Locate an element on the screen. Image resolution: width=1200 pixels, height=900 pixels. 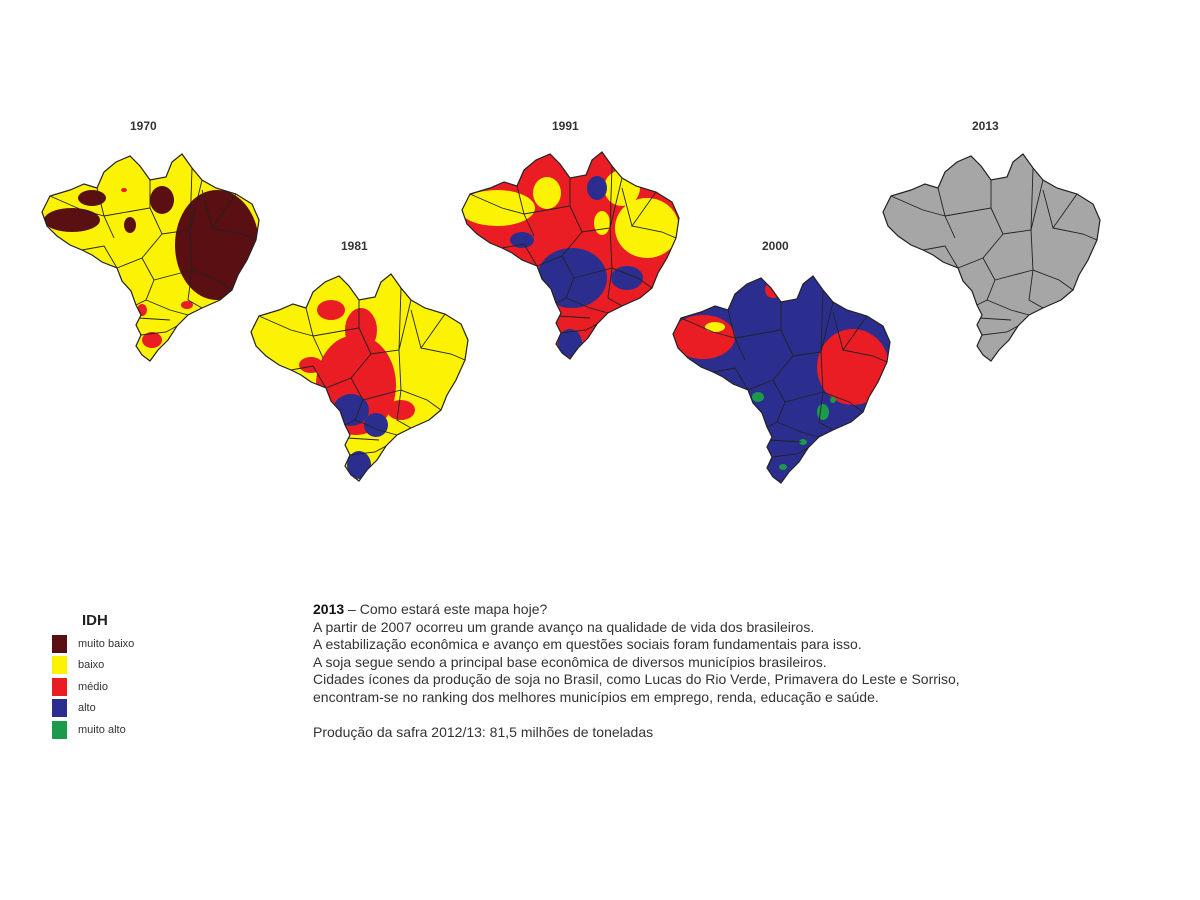
legend-item: alto is located at coordinates (93, 709).